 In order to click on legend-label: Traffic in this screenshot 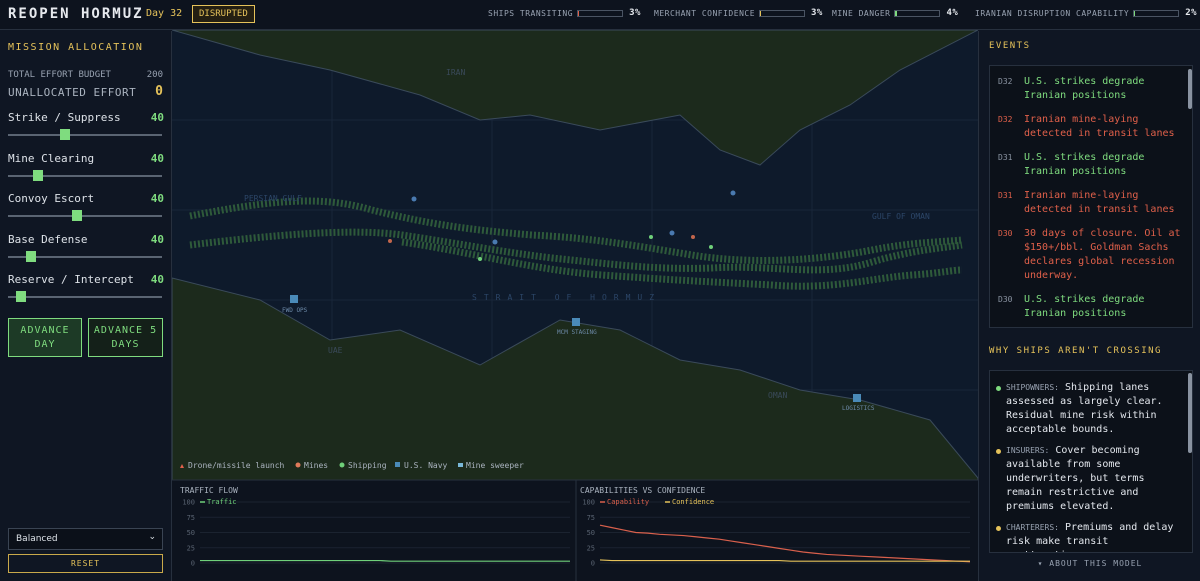, I will do `click(222, 502)`.